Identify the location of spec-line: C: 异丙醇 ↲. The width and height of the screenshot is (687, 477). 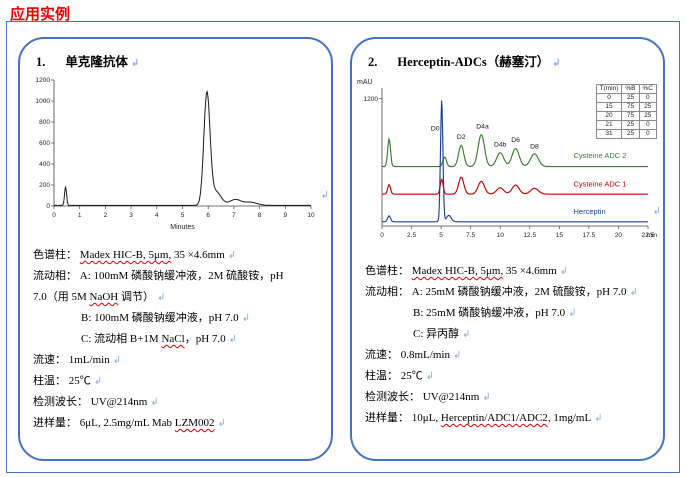
(514, 334).